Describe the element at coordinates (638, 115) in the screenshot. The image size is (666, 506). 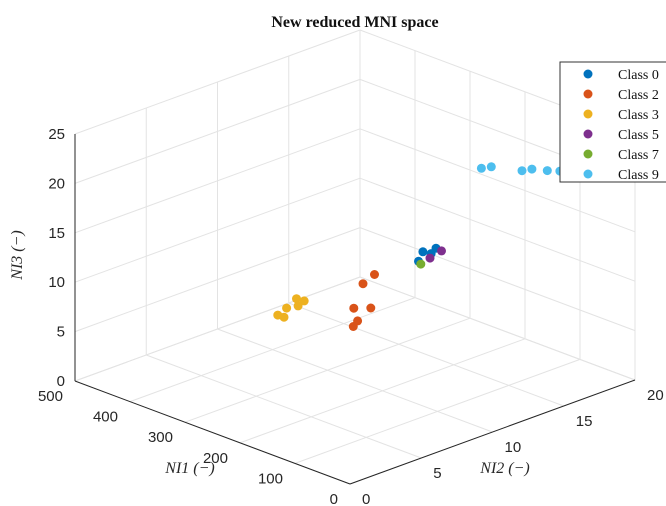
I see `legend-entry-label: Class 3` at that location.